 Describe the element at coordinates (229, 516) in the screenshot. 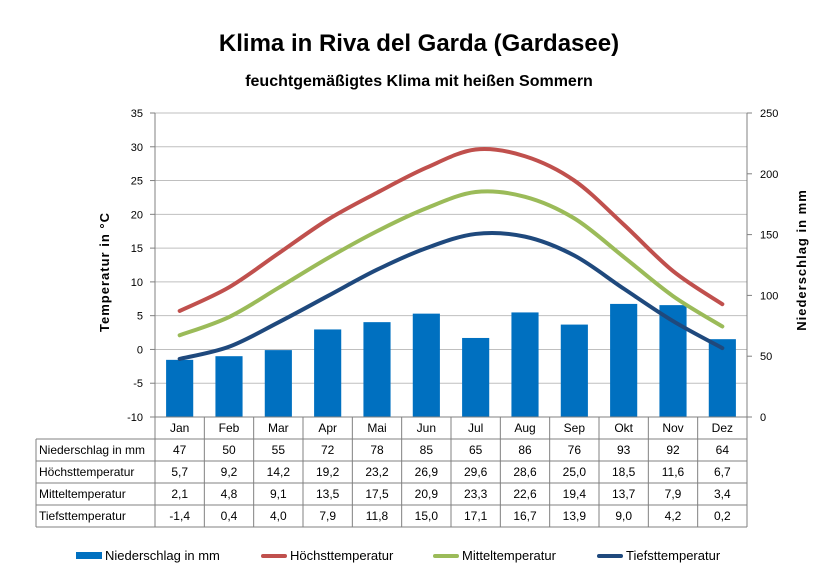

I see `table-cell: 0,4` at that location.